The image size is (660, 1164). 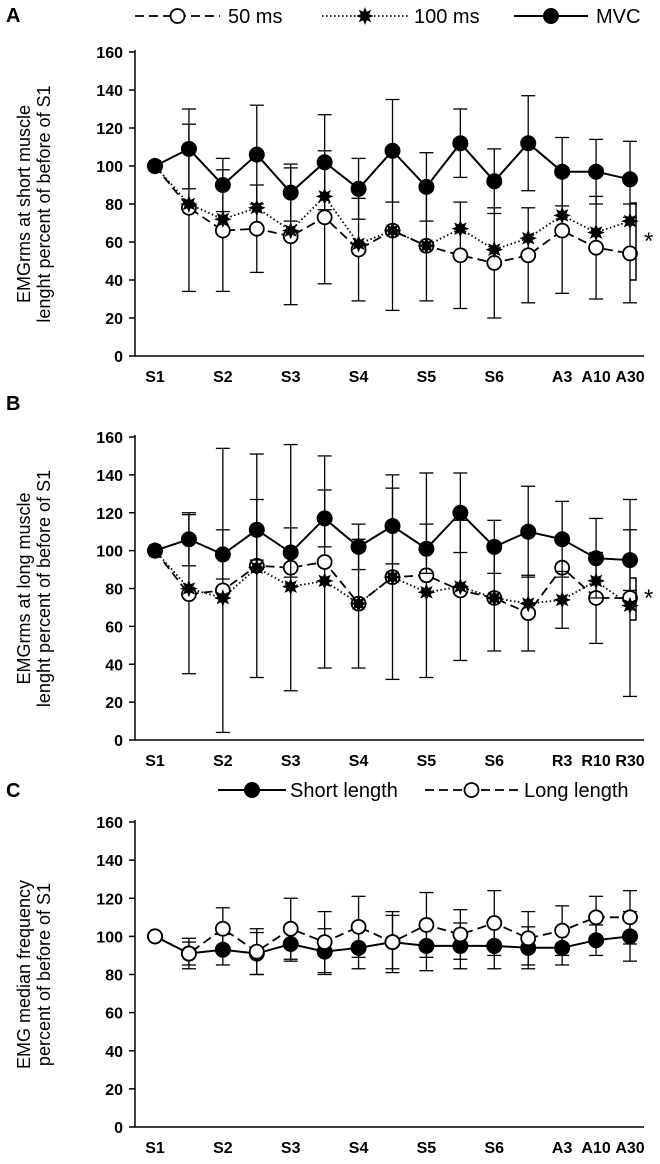 I want to click on y-tick-label: 120, so click(x=109, y=514).